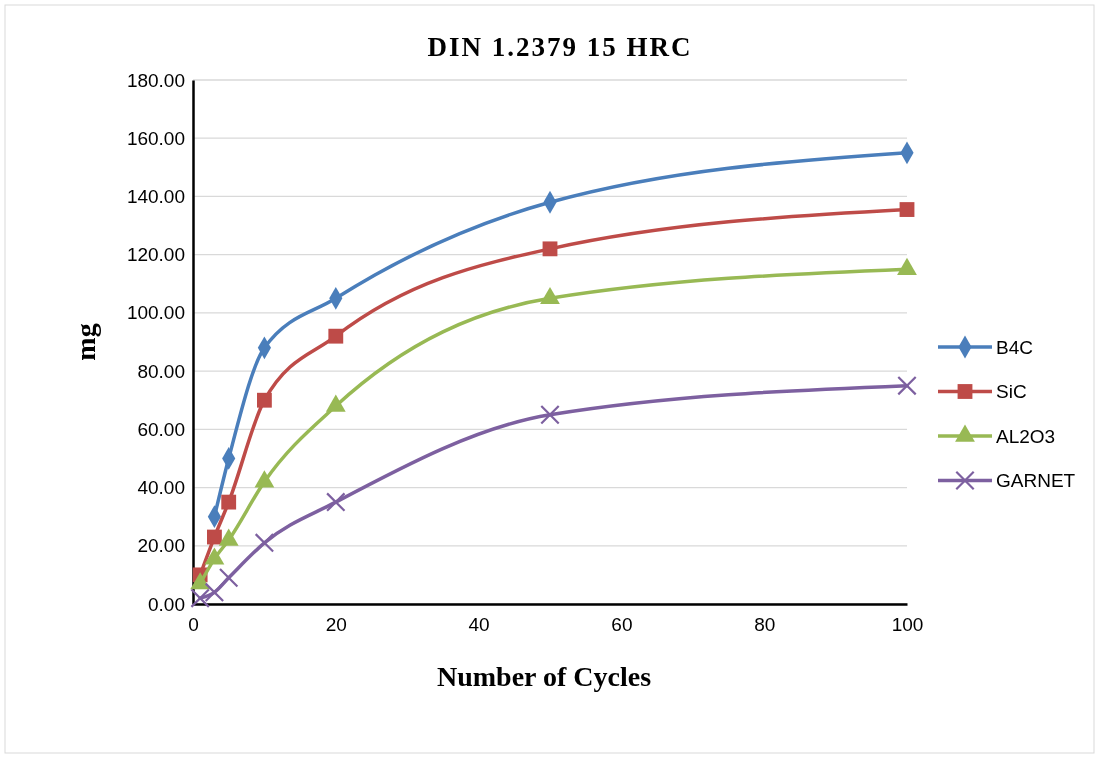 This screenshot has height=758, width=1099. Describe the element at coordinates (155, 313) in the screenshot. I see `y-tick-label: 100.00` at that location.